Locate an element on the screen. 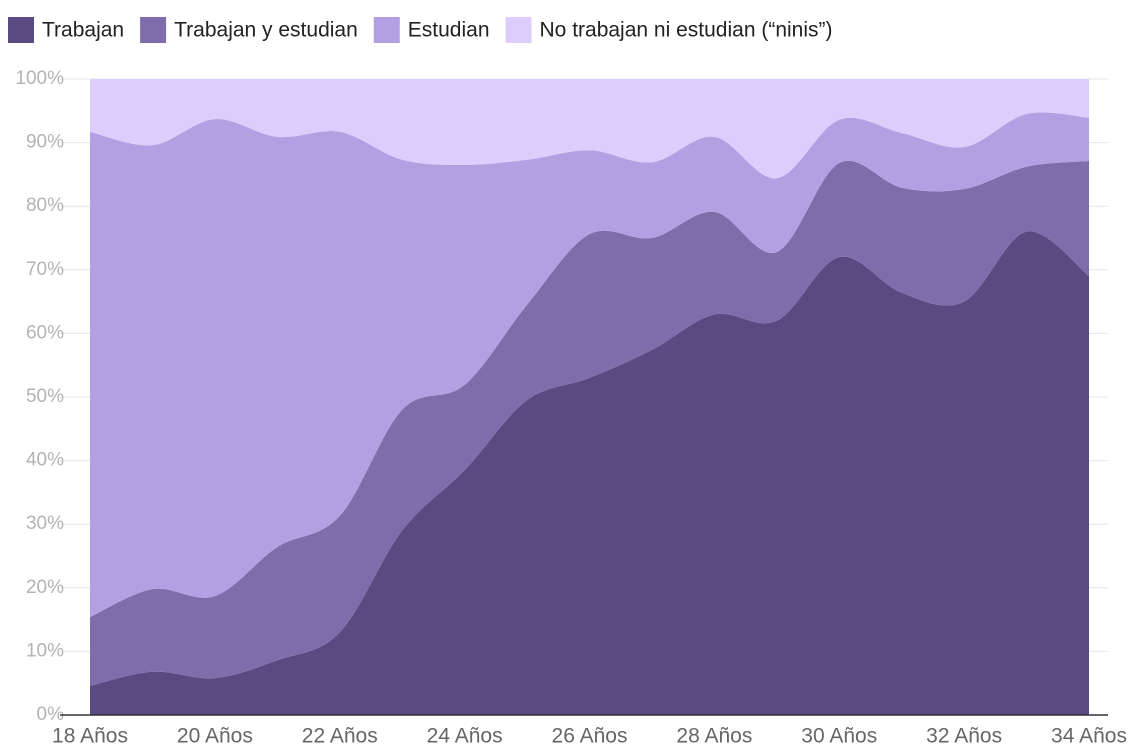  x-tick-label: 30 Años is located at coordinates (839, 736).